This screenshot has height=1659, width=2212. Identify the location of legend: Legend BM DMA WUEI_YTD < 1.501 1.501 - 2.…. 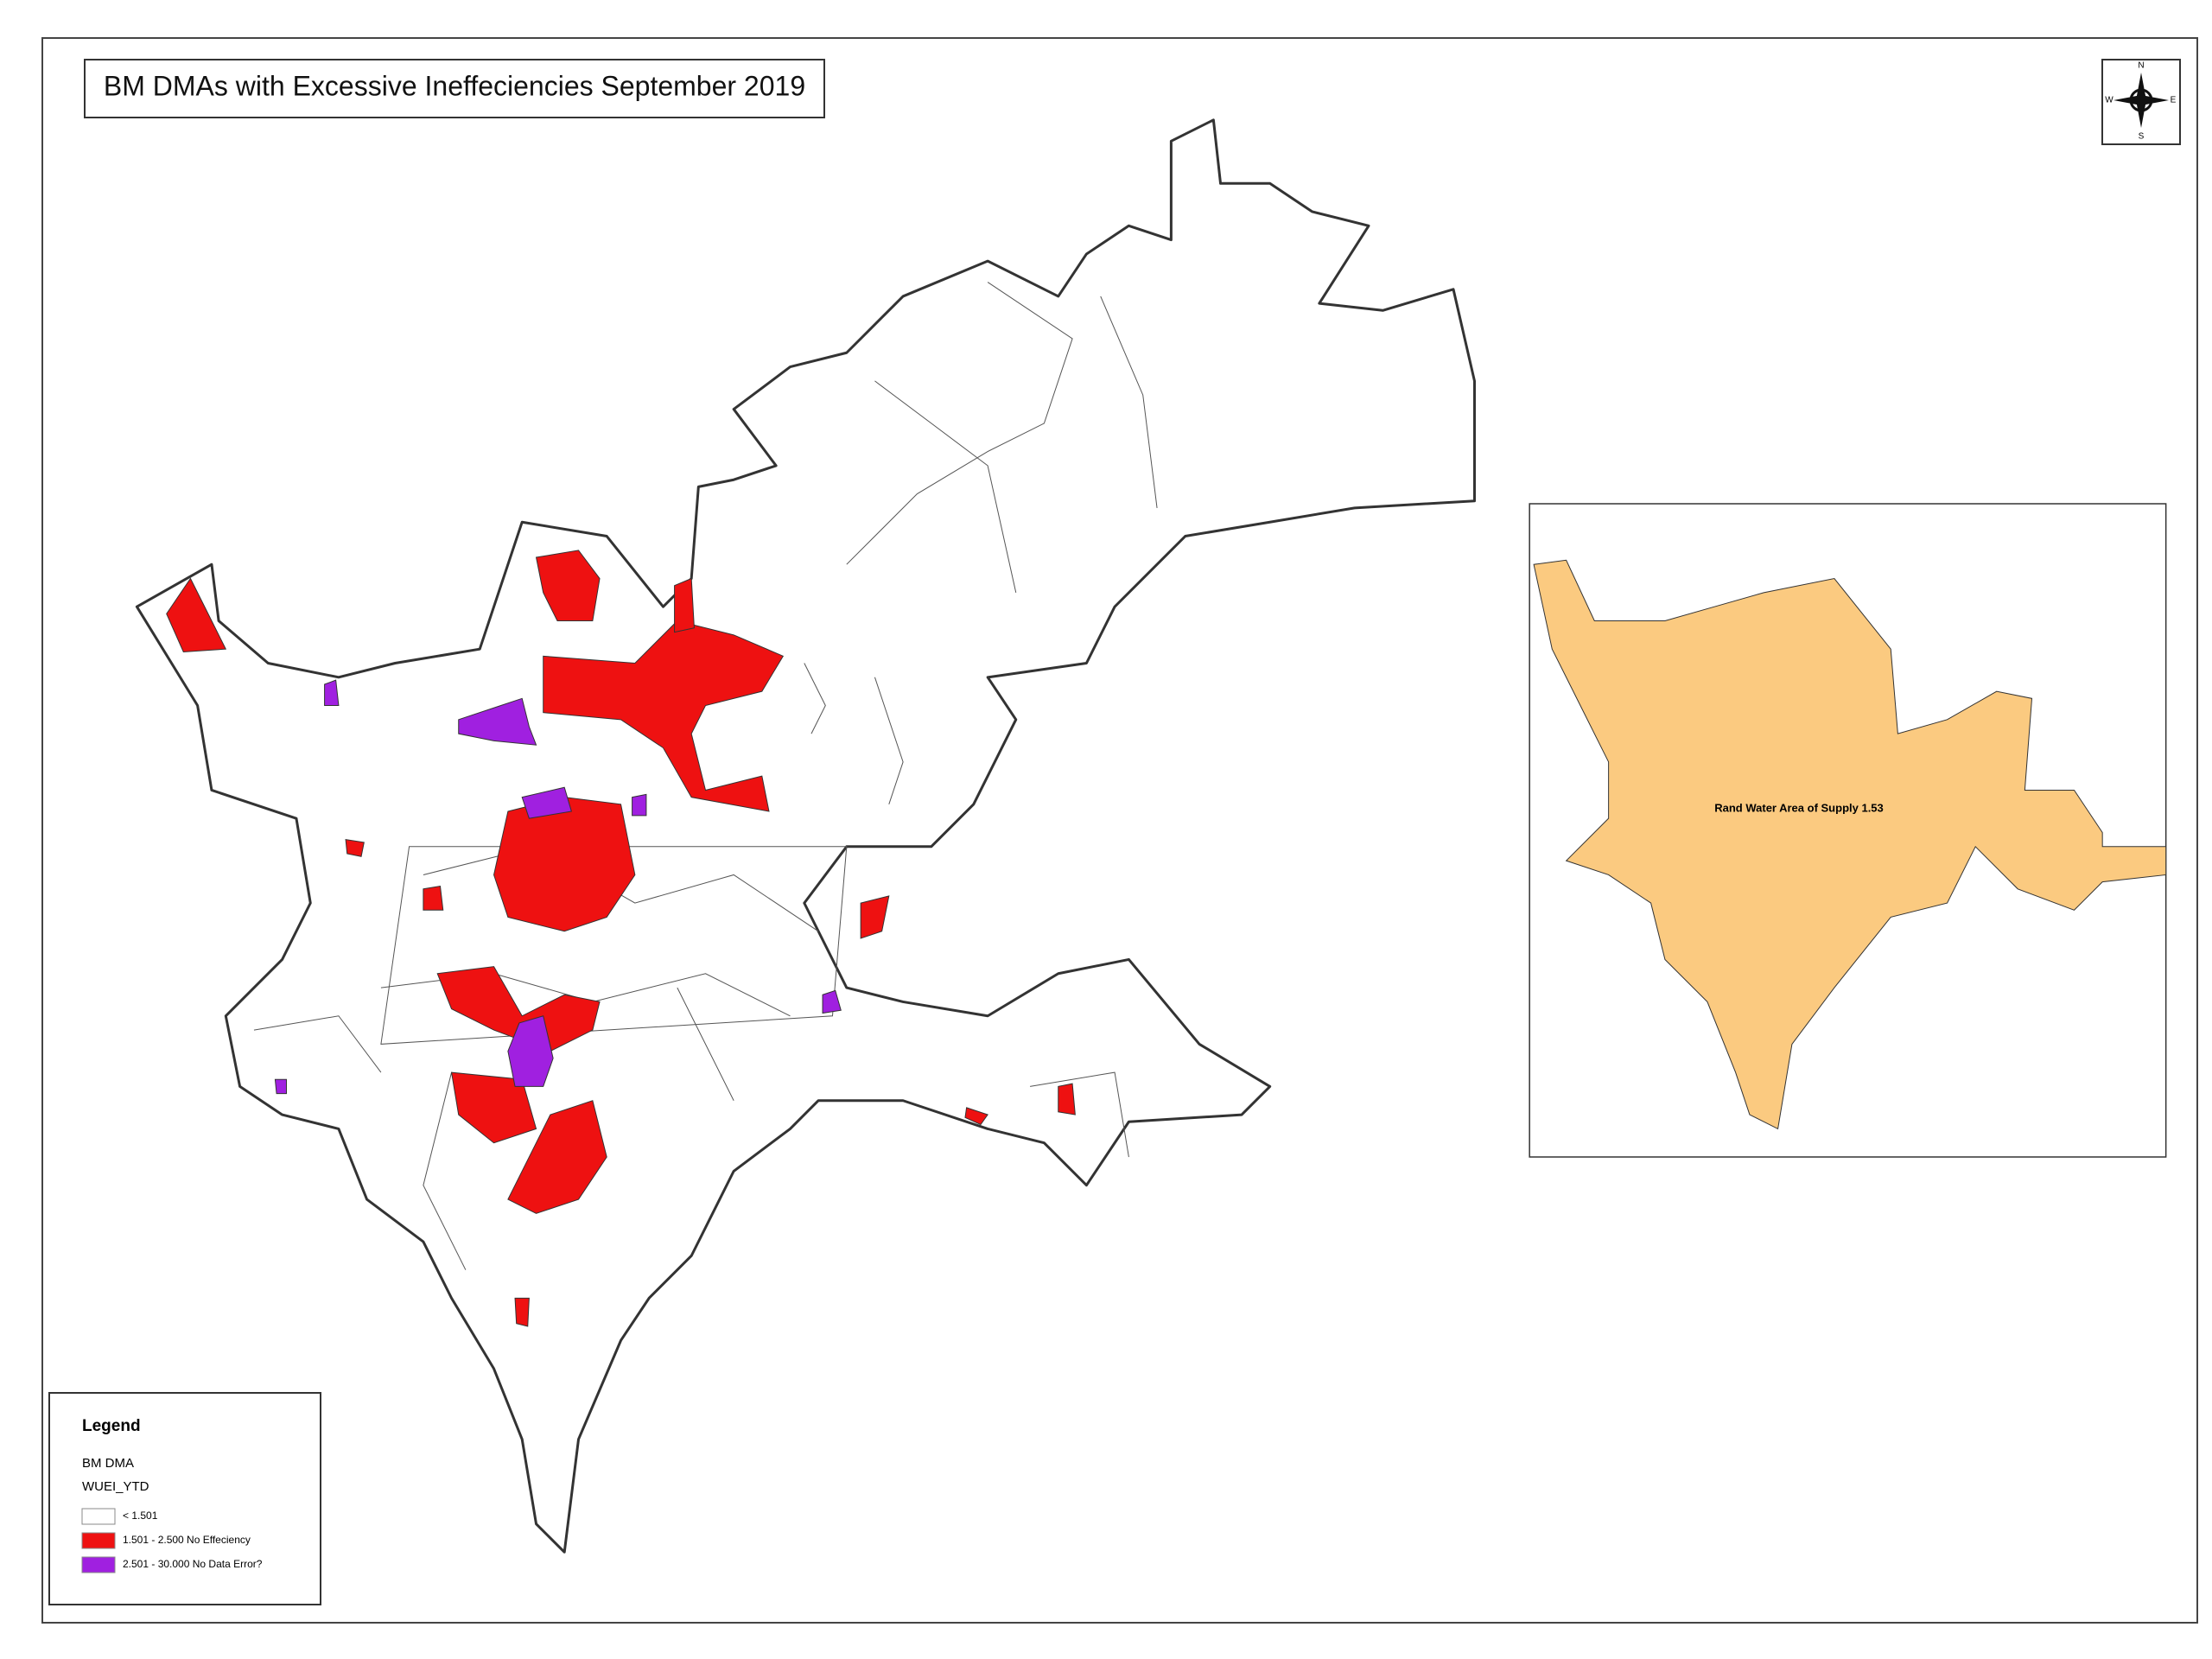
(184, 1498).